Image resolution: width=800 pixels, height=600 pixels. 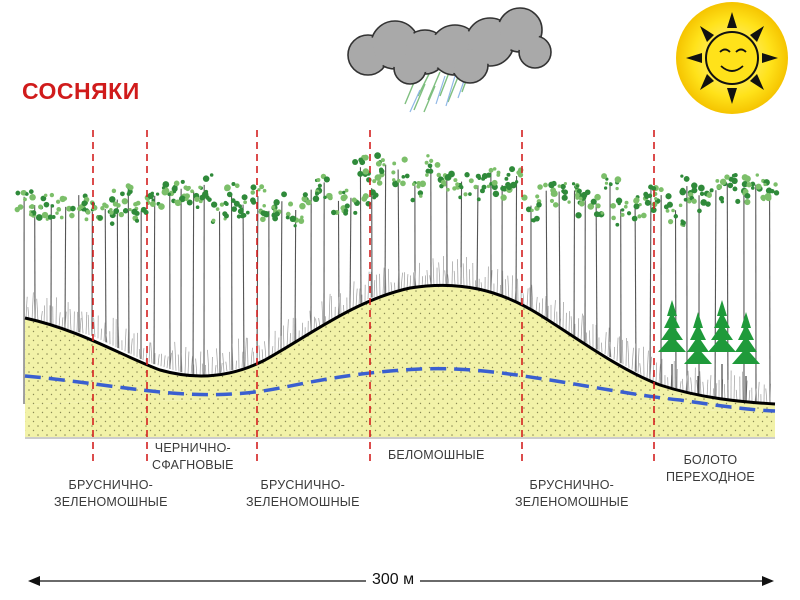 I want to click on soil-lower, so click(x=400, y=409).